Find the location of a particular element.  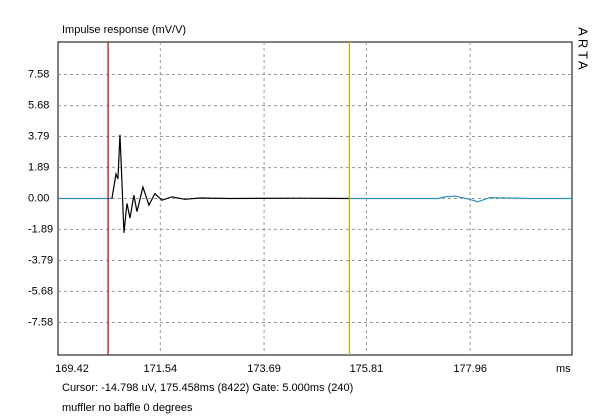

y-tick-label: -3.79 is located at coordinates (40, 260).